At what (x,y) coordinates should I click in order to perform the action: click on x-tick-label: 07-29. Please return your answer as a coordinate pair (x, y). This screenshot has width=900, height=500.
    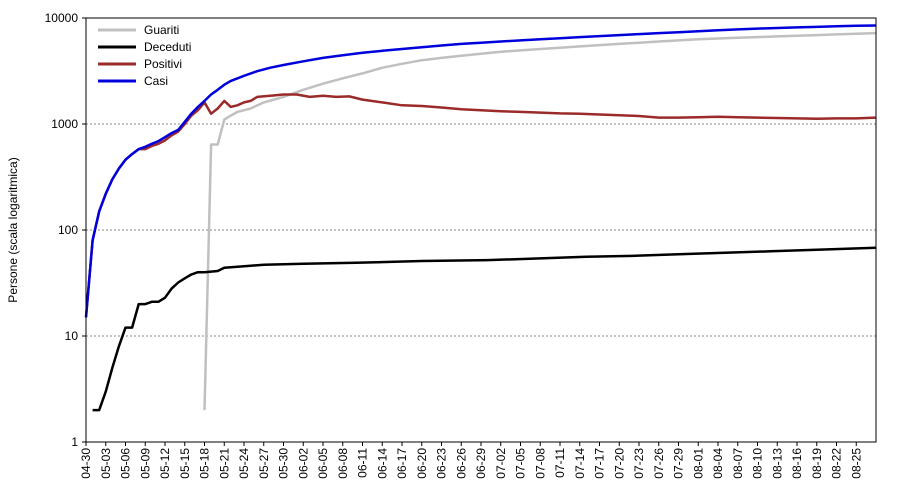
    Looking at the image, I should click on (679, 463).